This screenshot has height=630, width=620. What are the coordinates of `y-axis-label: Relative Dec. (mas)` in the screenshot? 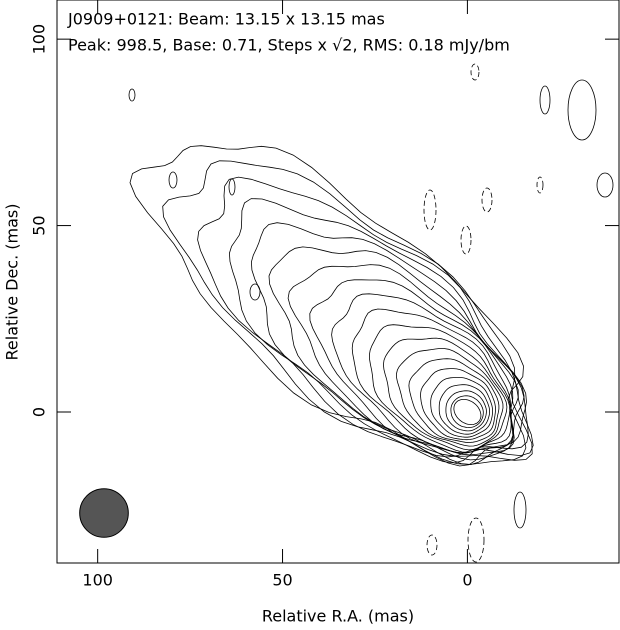 It's located at (12, 282).